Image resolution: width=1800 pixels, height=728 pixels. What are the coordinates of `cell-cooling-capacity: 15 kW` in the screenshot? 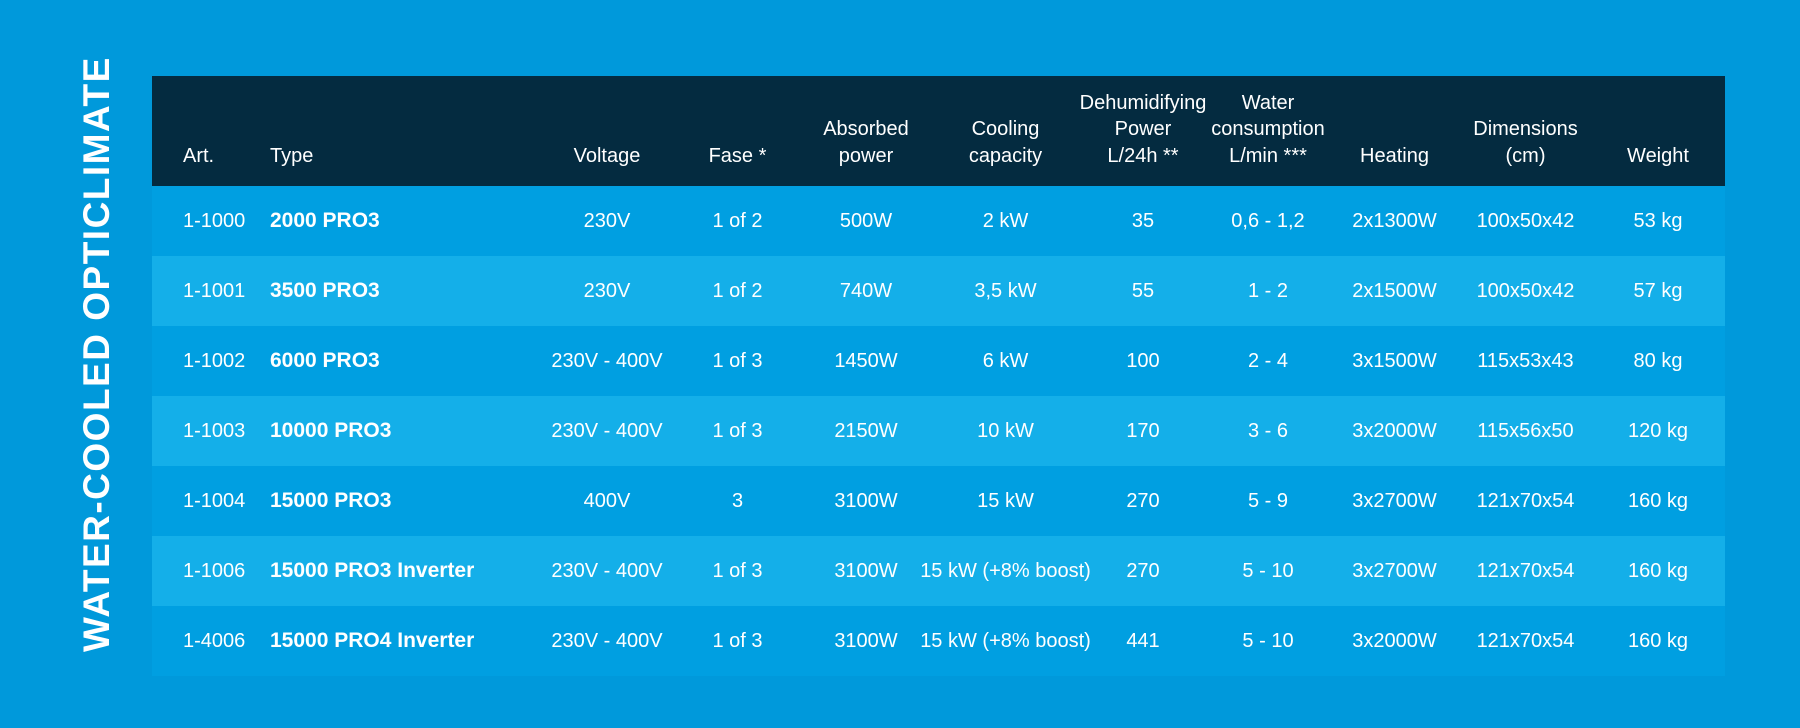 It's located at (1005, 500).